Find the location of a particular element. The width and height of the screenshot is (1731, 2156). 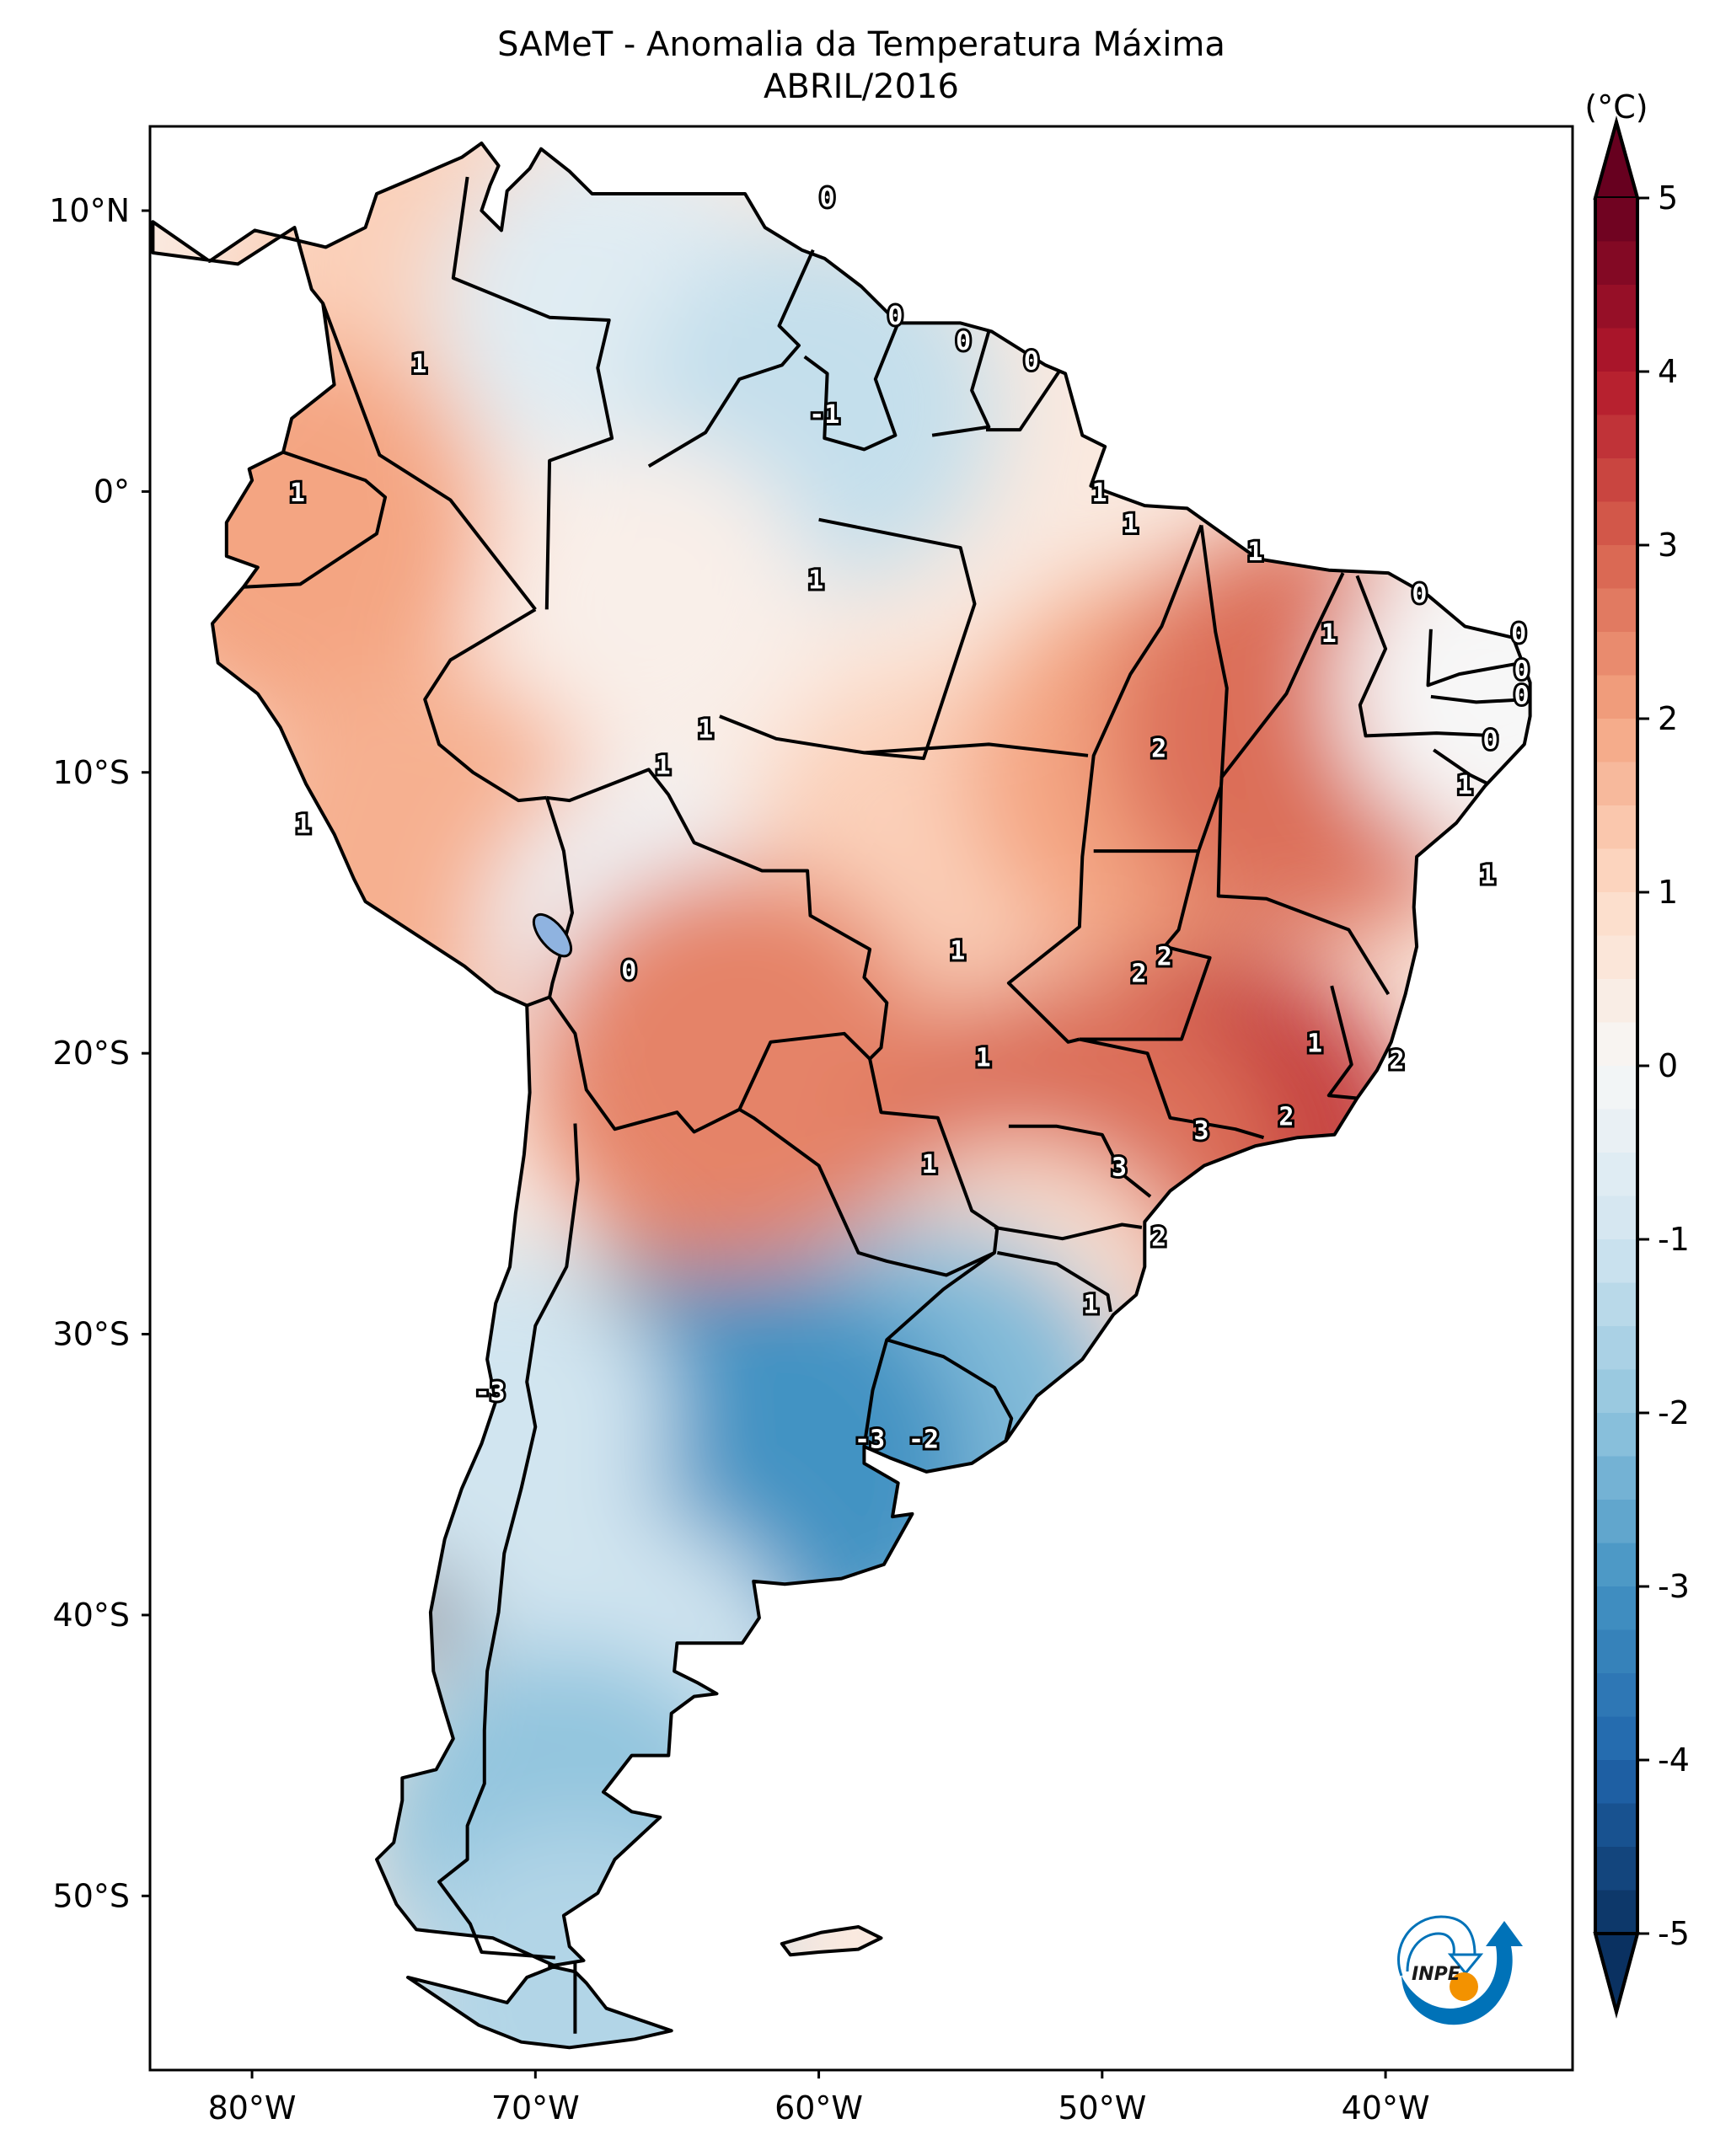

lake-titicaca is located at coordinates (552, 935).